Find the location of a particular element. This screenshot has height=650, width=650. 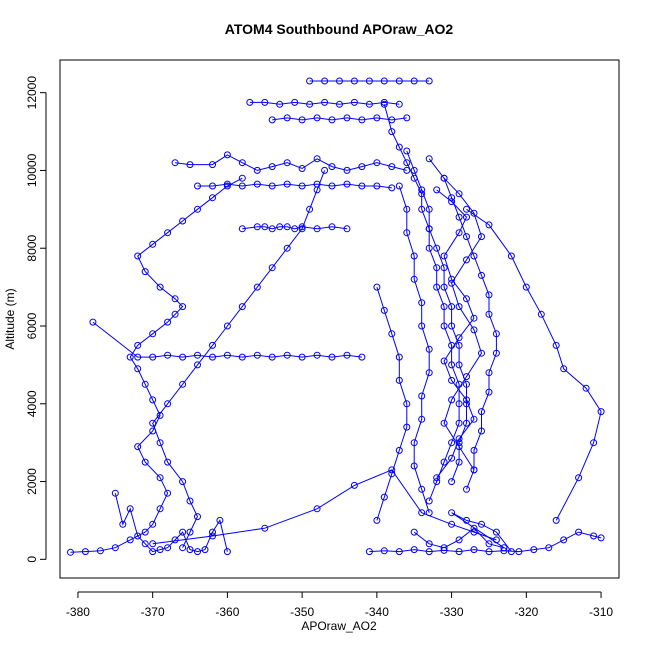

series-line is located at coordinates (227, 339).